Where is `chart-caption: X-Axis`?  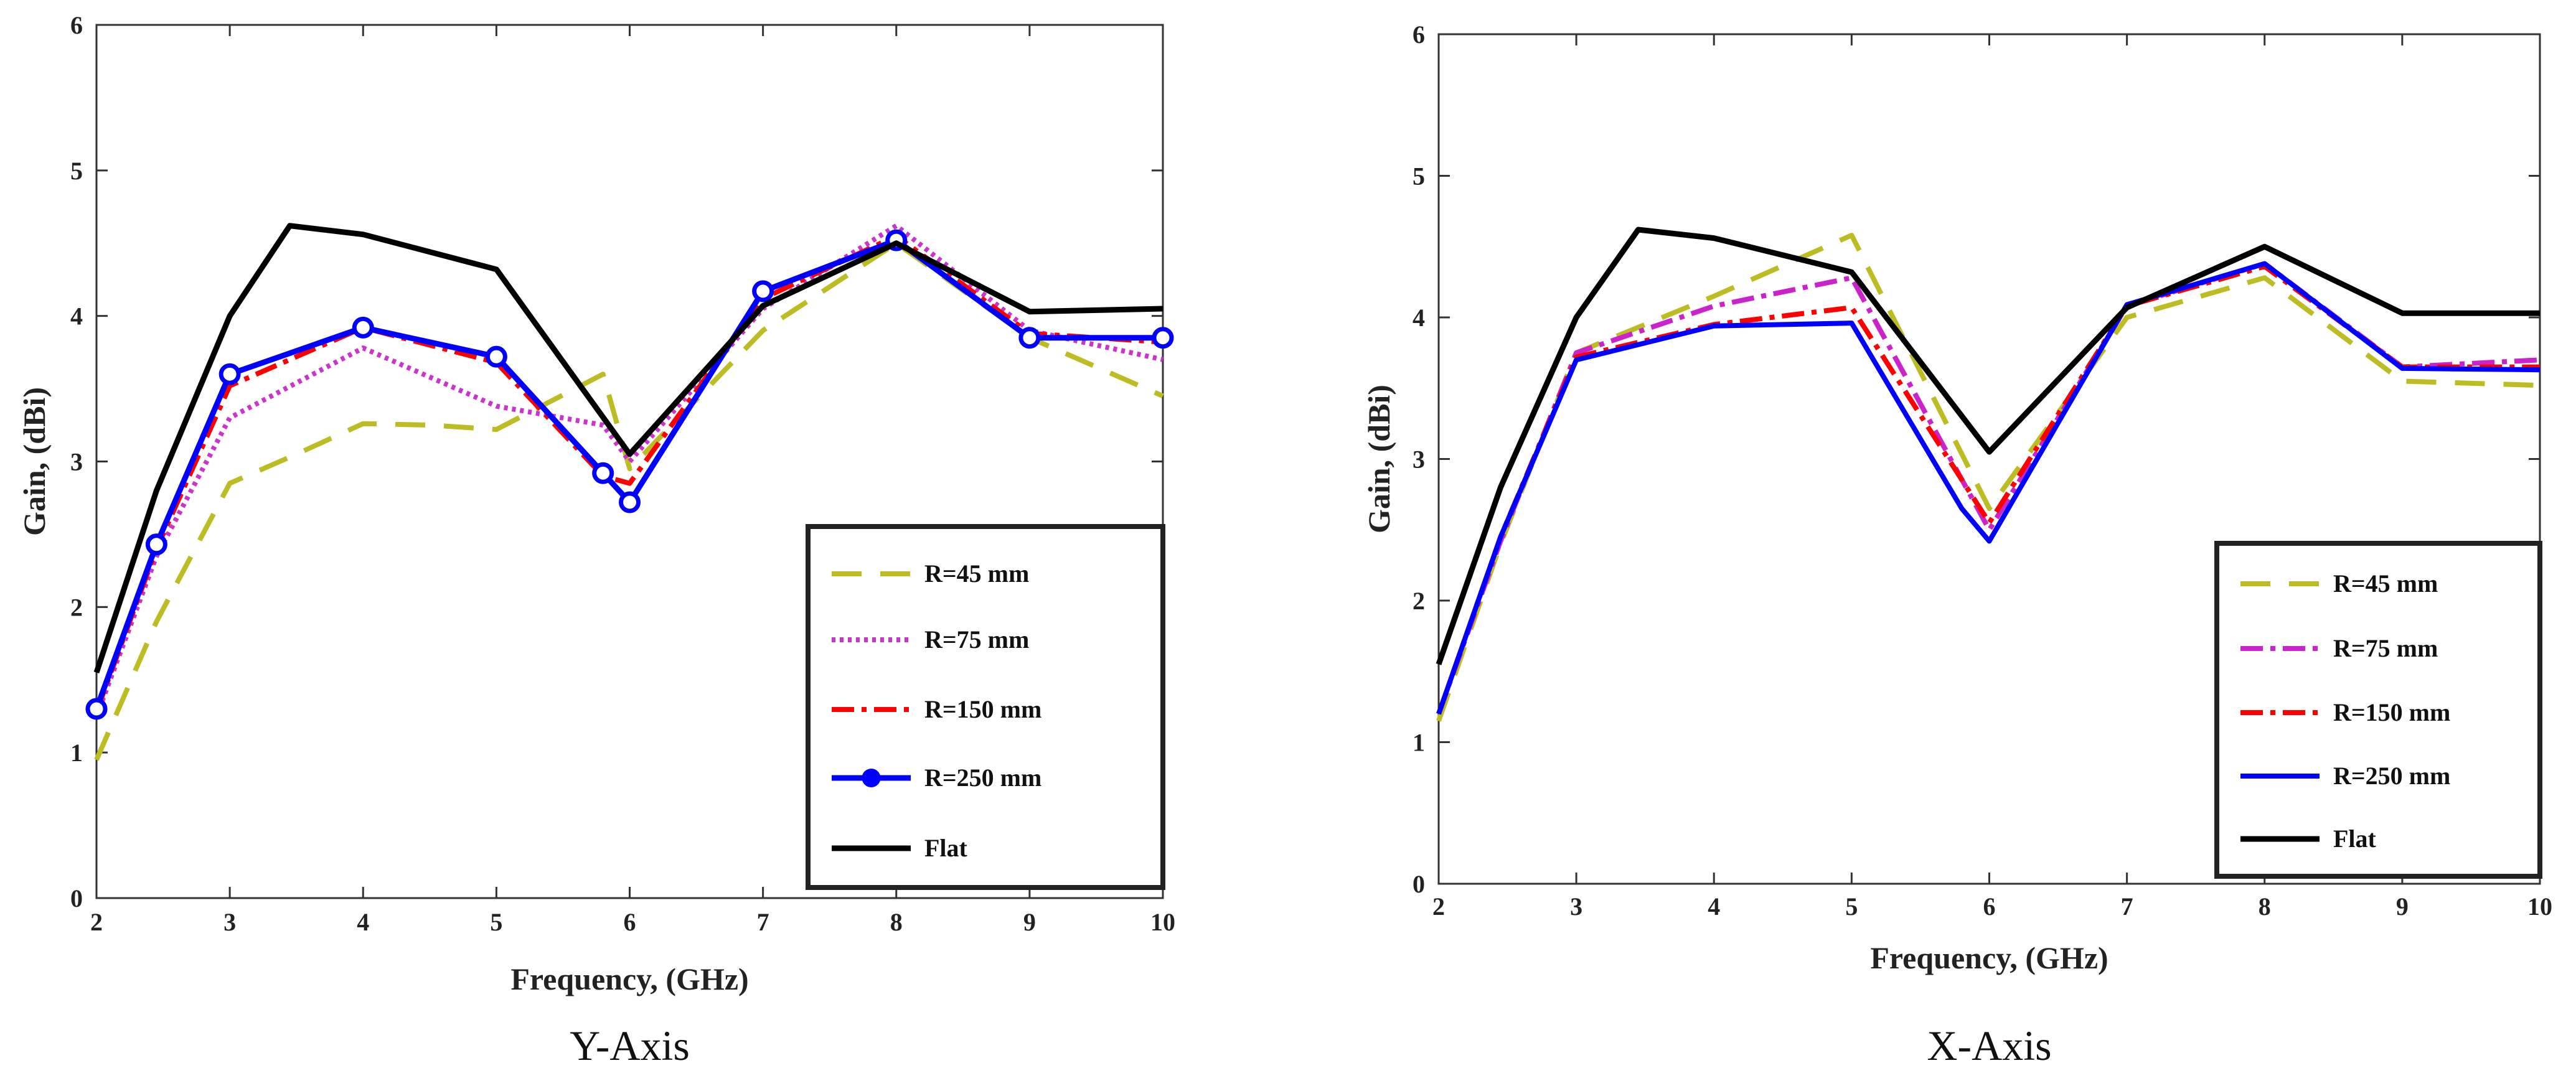
chart-caption: X-Axis is located at coordinates (1989, 1045).